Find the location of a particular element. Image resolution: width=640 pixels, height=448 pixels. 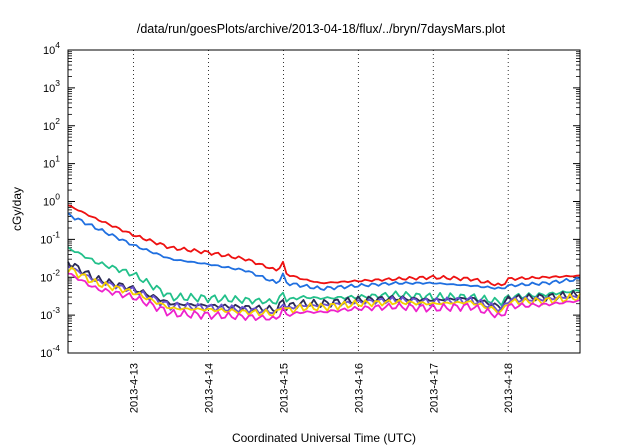

y-tick-label: 10⁴ is located at coordinates (51, 48).